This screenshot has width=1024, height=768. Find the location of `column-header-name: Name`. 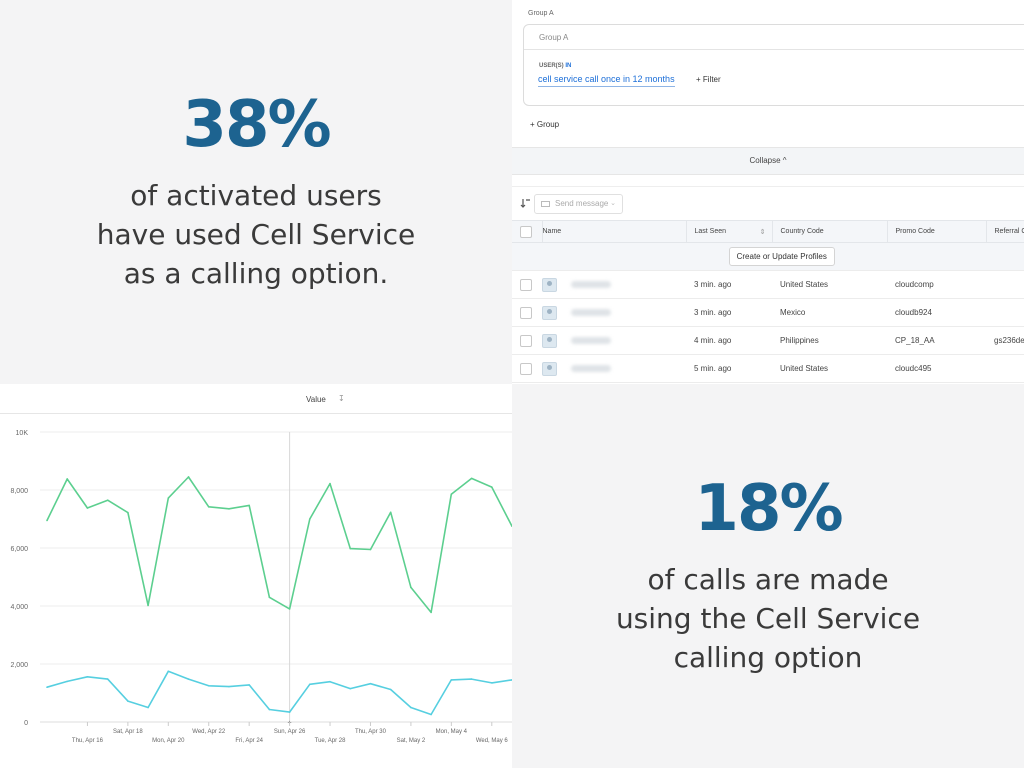

column-header-name: Name is located at coordinates (614, 231).